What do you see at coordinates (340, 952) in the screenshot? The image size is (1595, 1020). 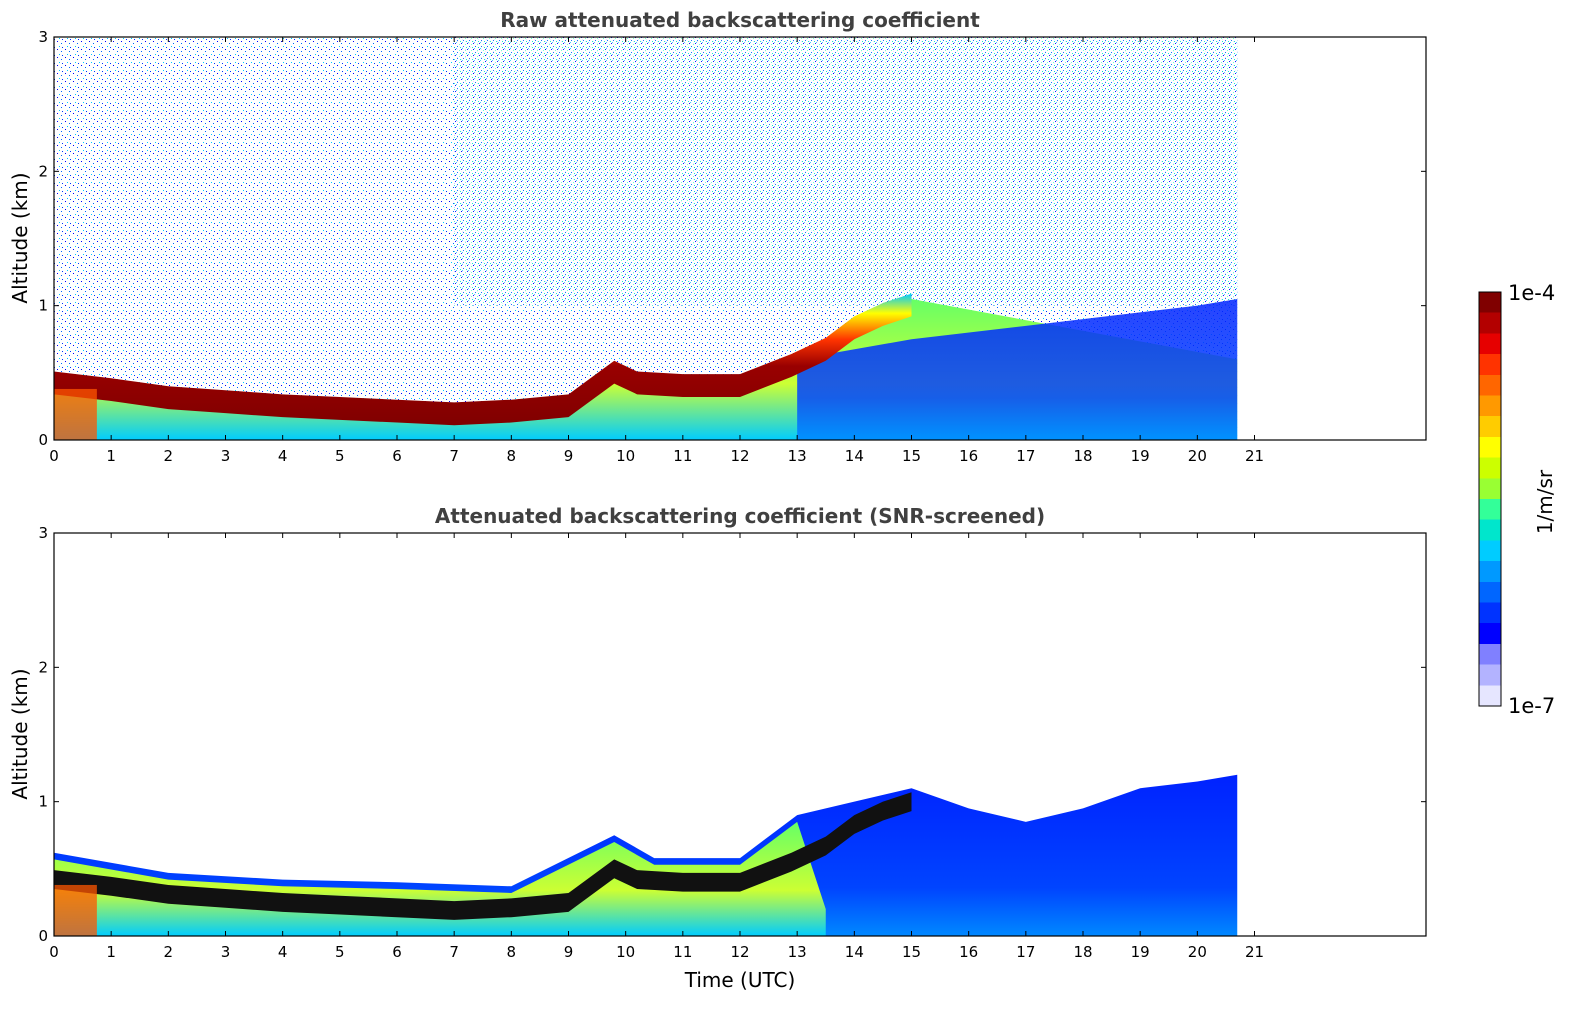 I see `bottom-x-tick-label: 5` at bounding box center [340, 952].